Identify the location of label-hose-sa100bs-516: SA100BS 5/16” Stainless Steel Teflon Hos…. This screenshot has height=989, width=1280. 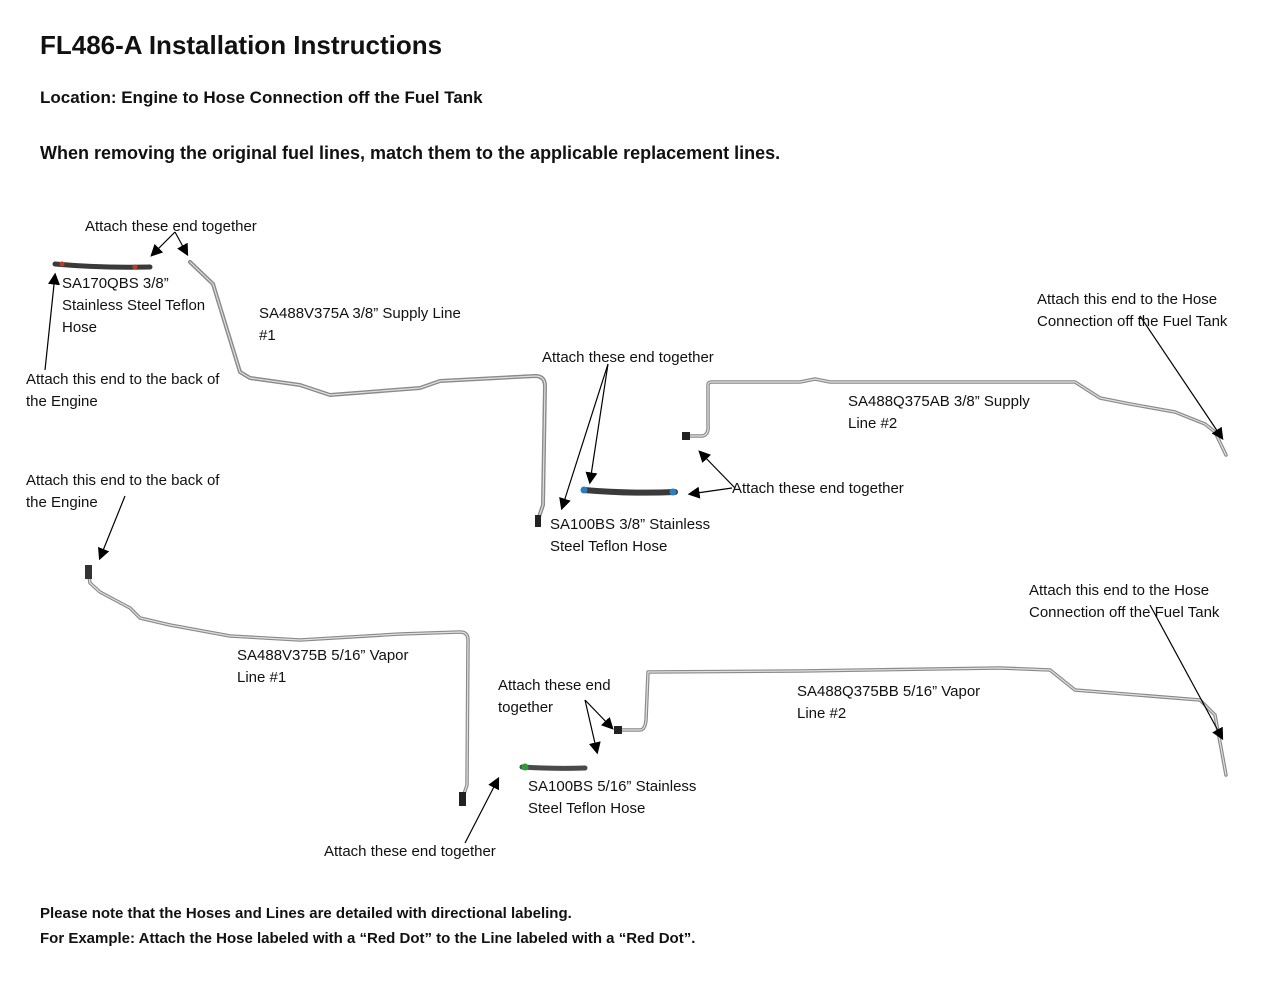
(612, 797).